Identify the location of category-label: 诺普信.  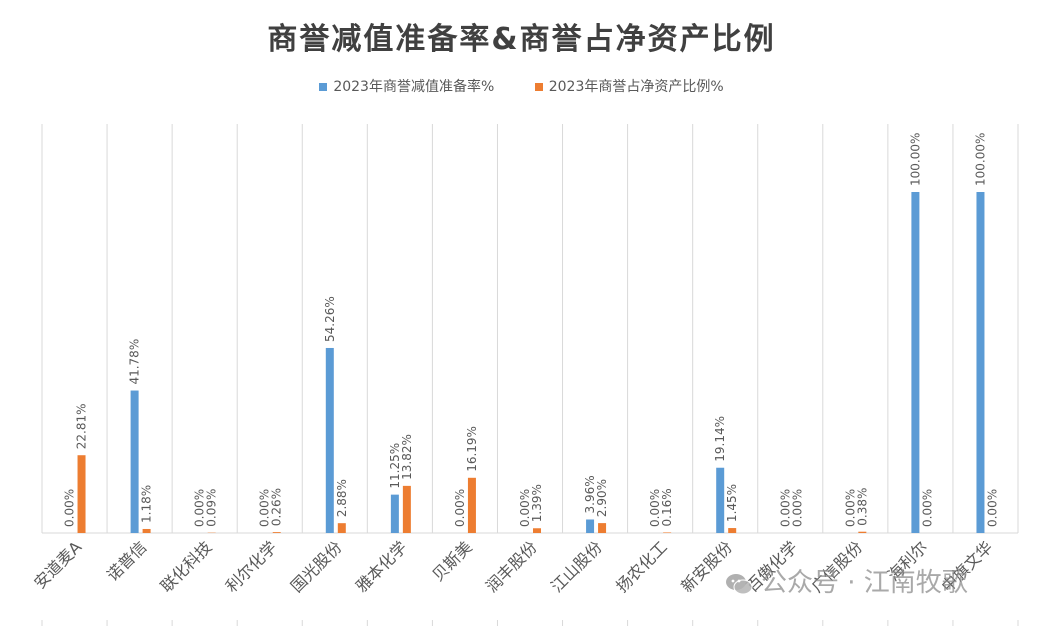
(126, 560).